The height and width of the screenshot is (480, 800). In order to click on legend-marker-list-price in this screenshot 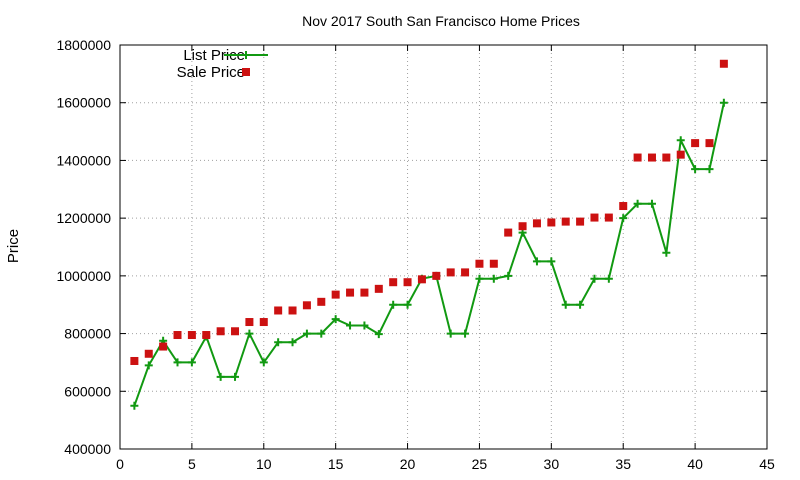, I will do `click(246, 55)`.